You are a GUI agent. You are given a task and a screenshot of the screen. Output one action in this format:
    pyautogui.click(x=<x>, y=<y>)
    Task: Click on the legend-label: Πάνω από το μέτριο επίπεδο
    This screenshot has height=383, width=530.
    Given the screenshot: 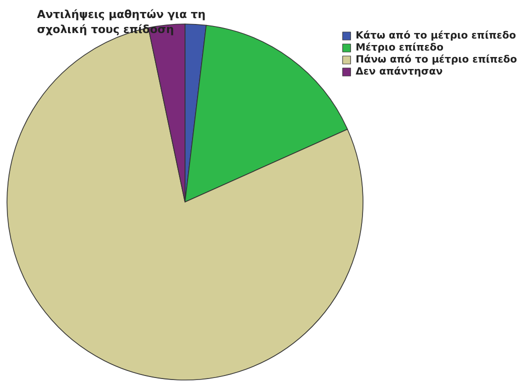 What is the action you would take?
    pyautogui.click(x=437, y=60)
    